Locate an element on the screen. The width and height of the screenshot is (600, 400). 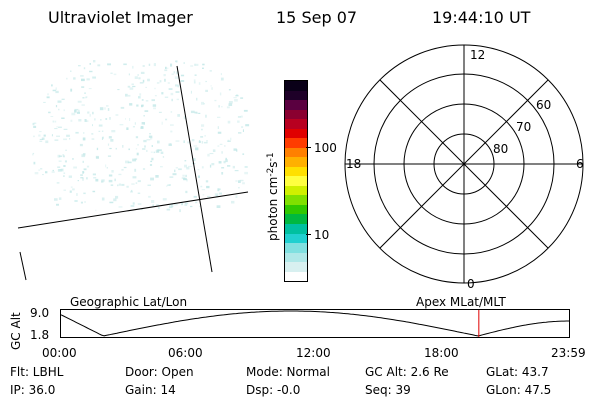
polar-label-6: 6 is located at coordinates (580, 164).